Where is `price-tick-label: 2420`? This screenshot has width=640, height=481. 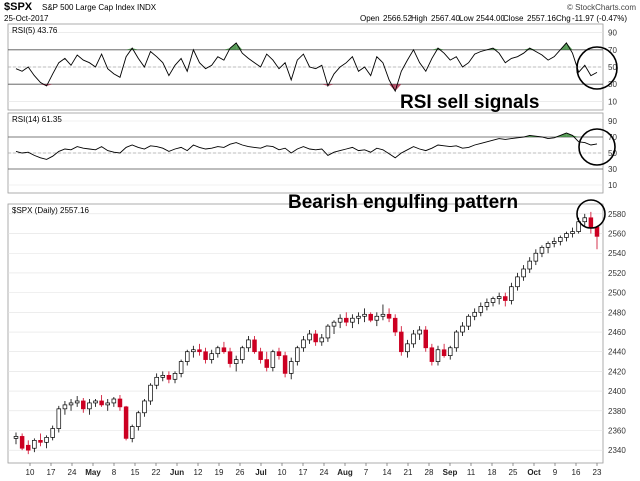 price-tick-label: 2420 is located at coordinates (617, 371).